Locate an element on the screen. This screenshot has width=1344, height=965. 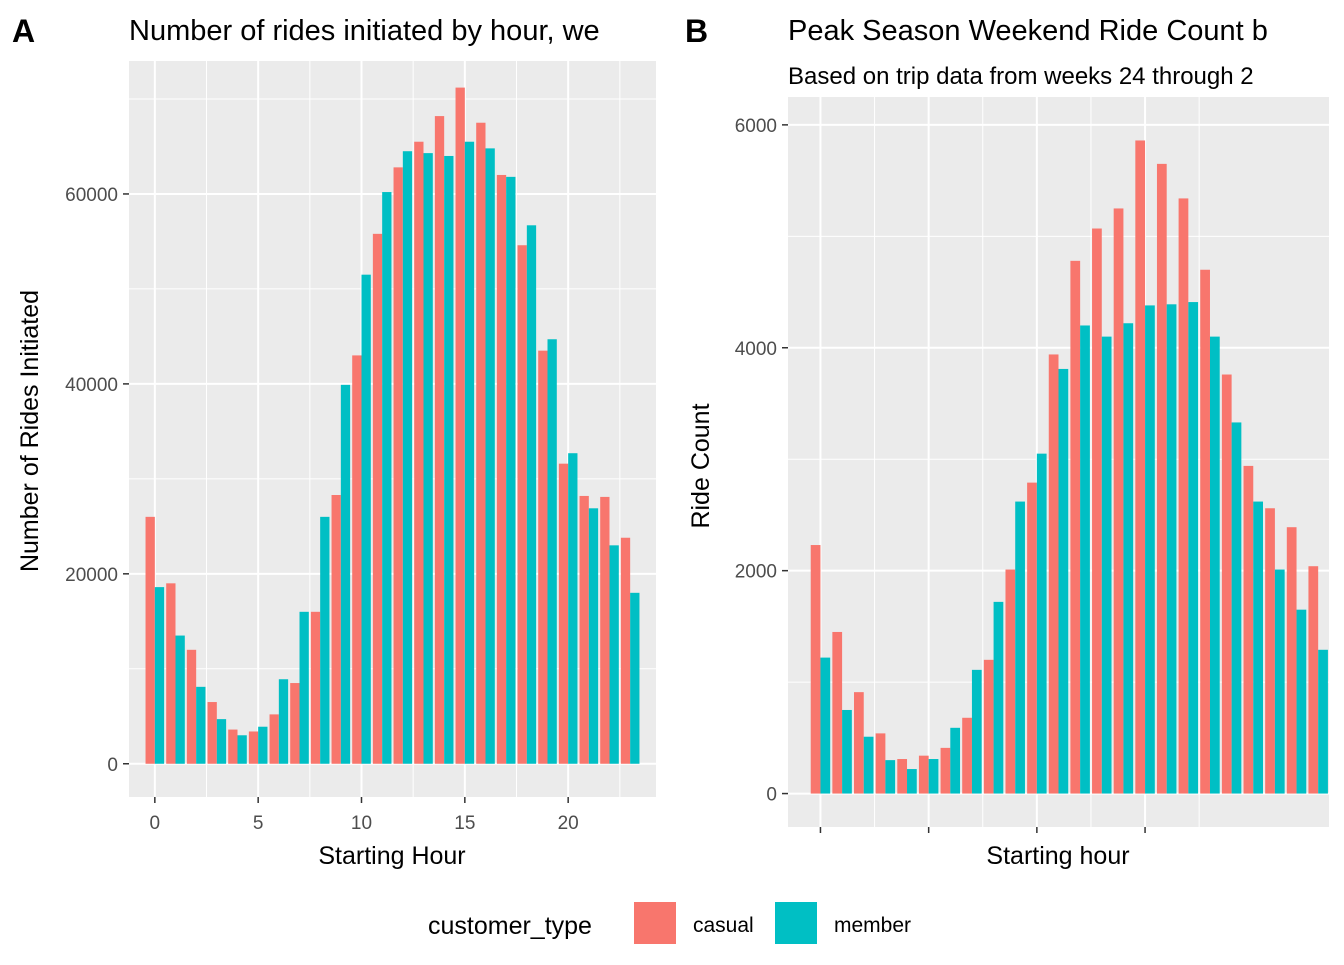
legend-label-casual: casual is located at coordinates (723, 925).